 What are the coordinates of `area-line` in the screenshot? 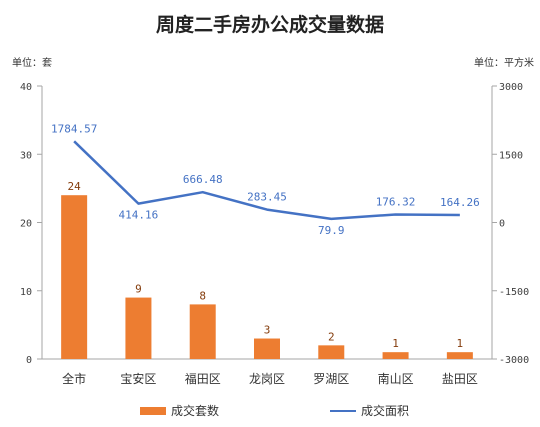 It's located at (266, 180).